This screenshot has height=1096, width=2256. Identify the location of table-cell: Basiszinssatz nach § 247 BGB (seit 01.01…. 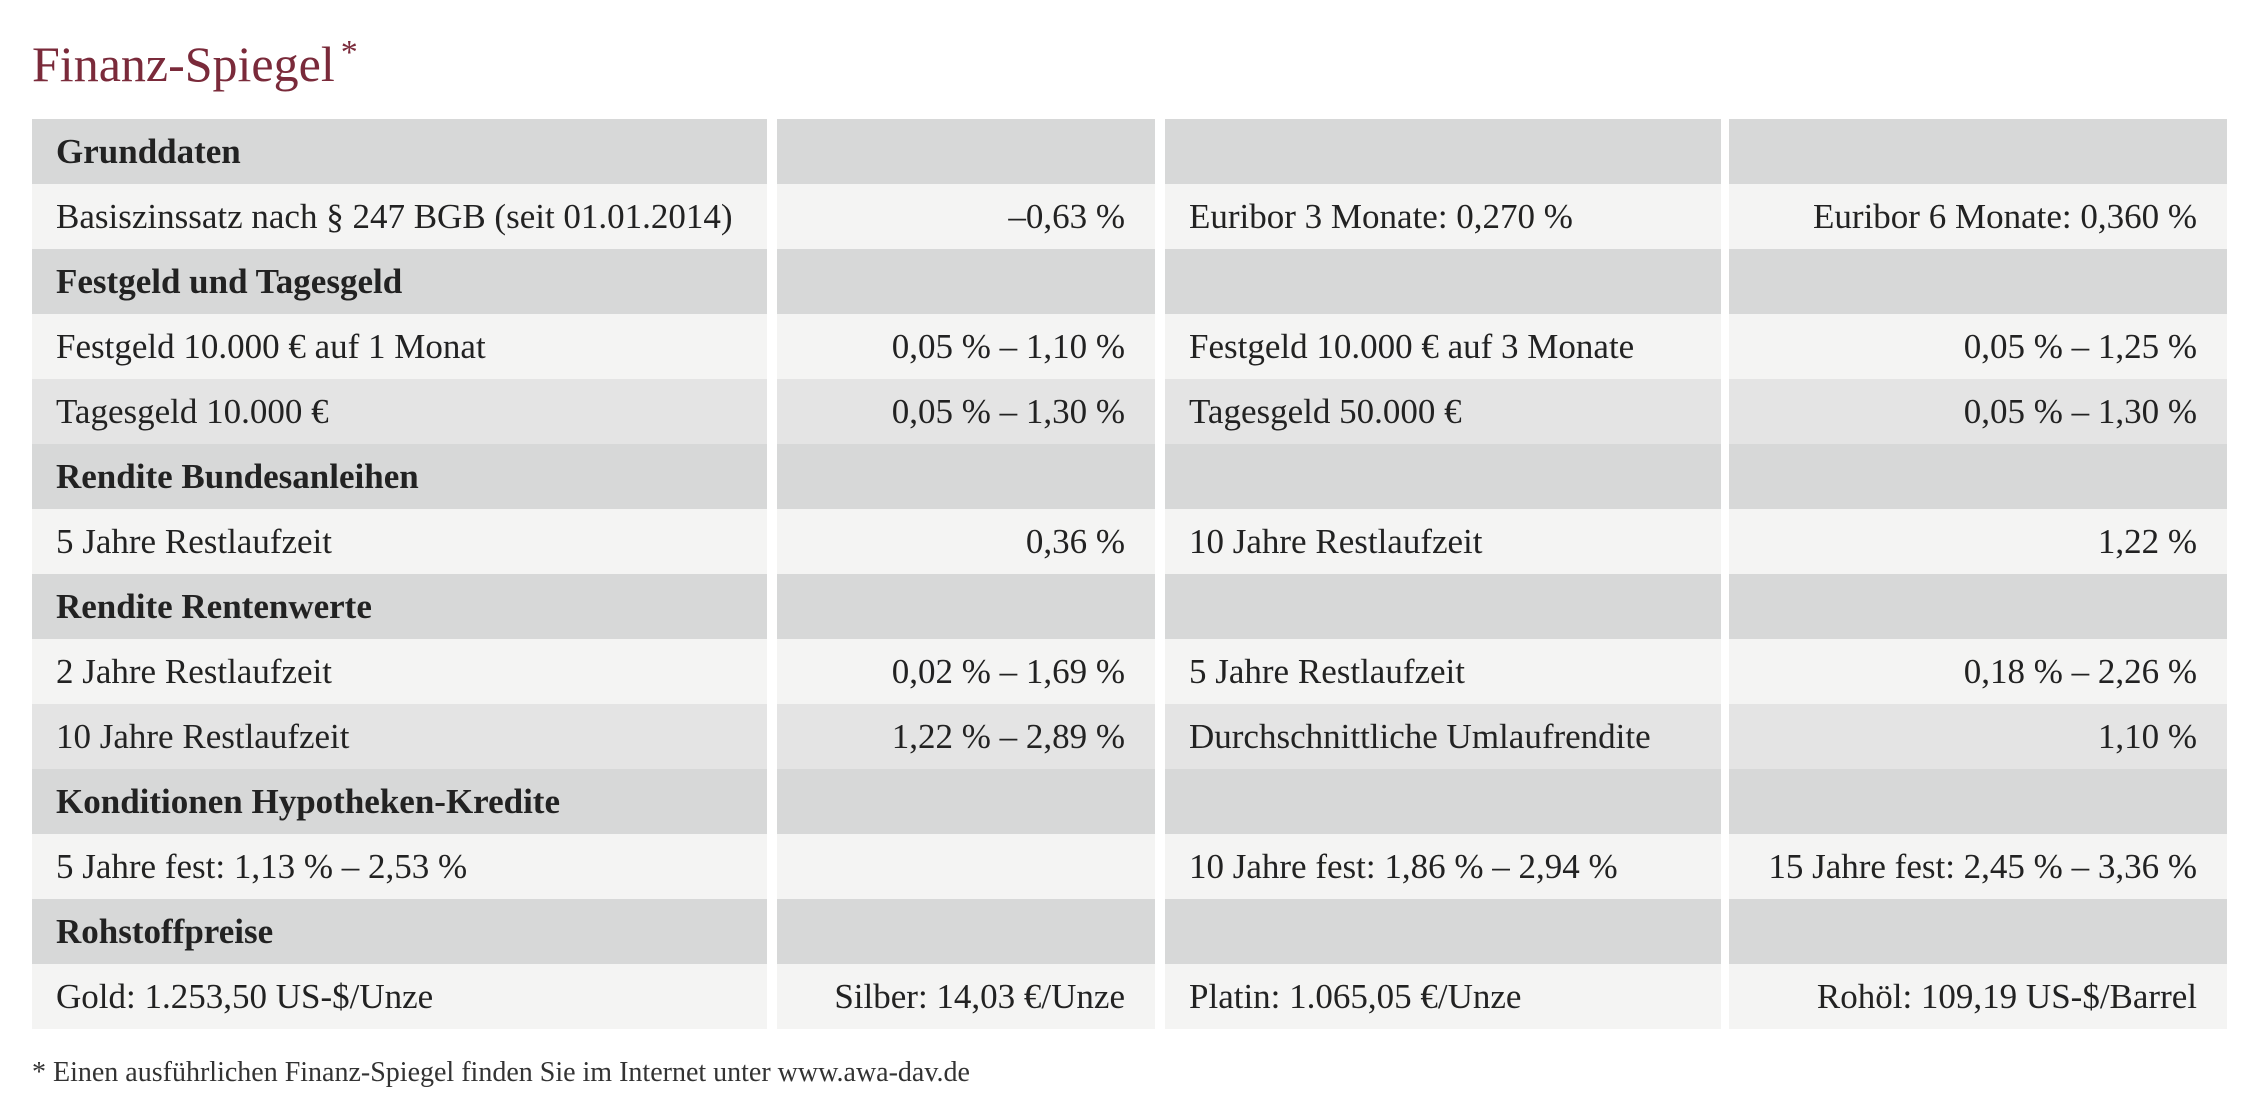
(399, 216).